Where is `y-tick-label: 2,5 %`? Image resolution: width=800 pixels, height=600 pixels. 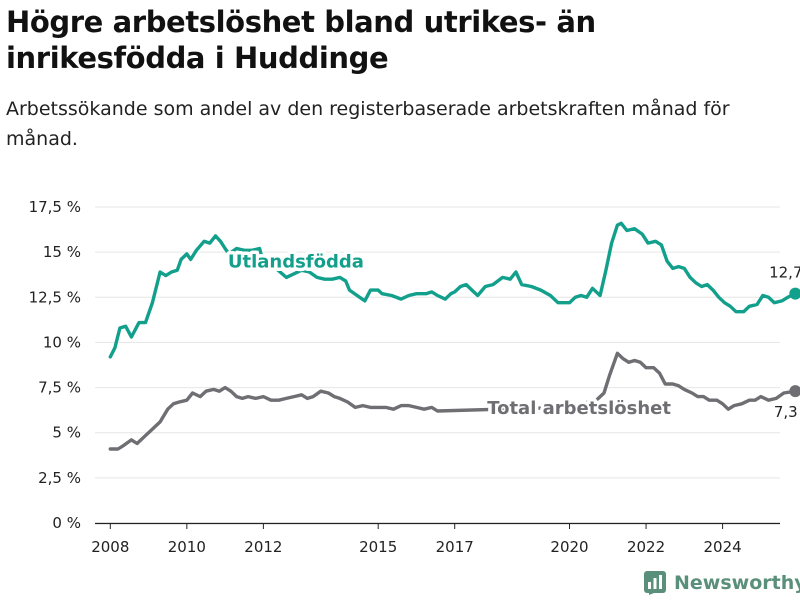
y-tick-label: 2,5 % is located at coordinates (59, 478).